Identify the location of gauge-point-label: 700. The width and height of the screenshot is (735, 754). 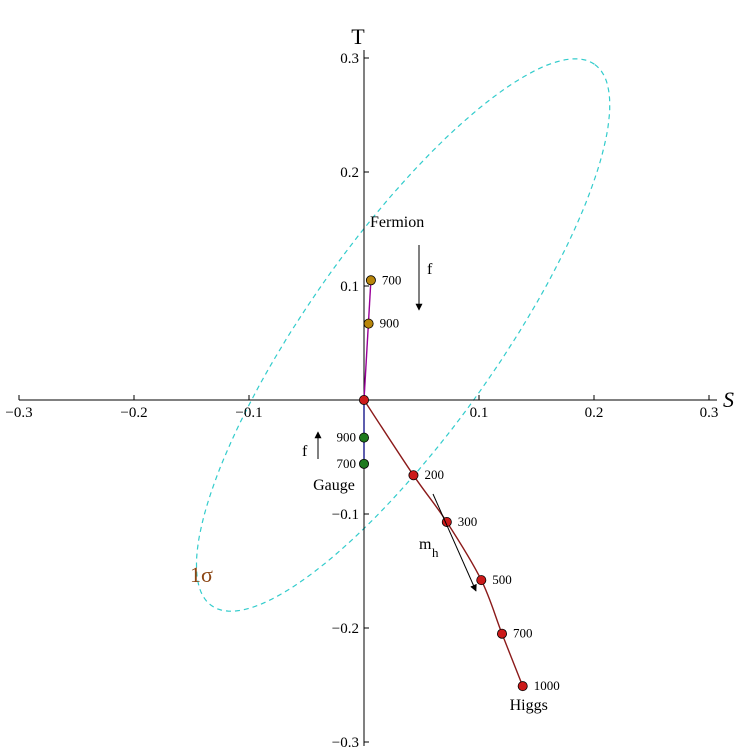
(347, 463).